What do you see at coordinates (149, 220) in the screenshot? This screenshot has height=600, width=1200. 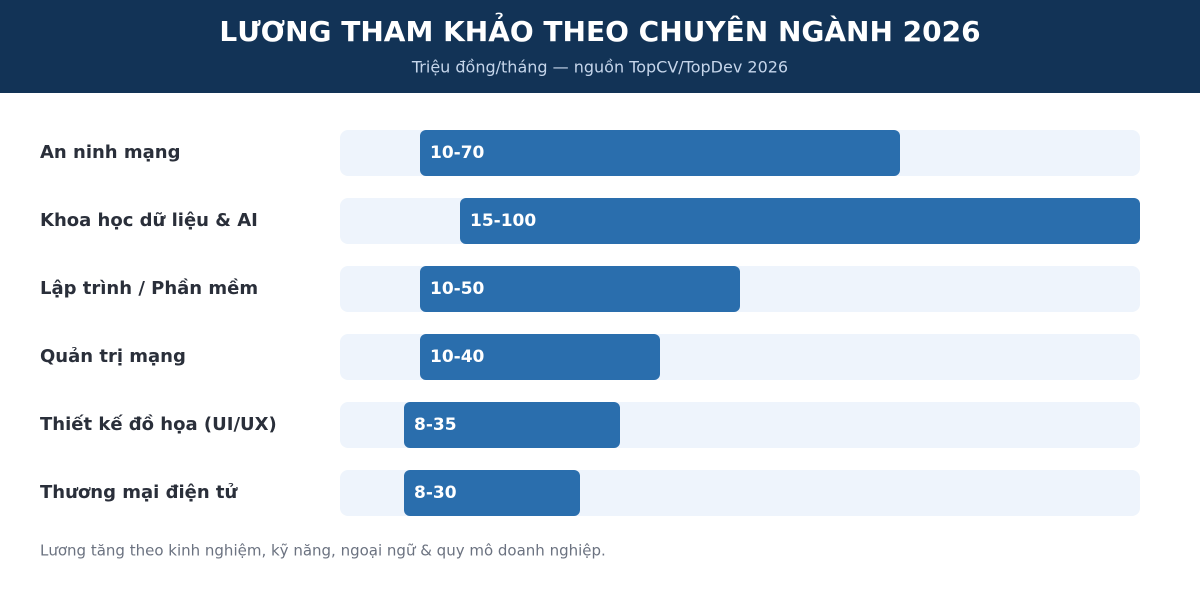 I see `category-label: Khoa học dữ liệu & AI` at bounding box center [149, 220].